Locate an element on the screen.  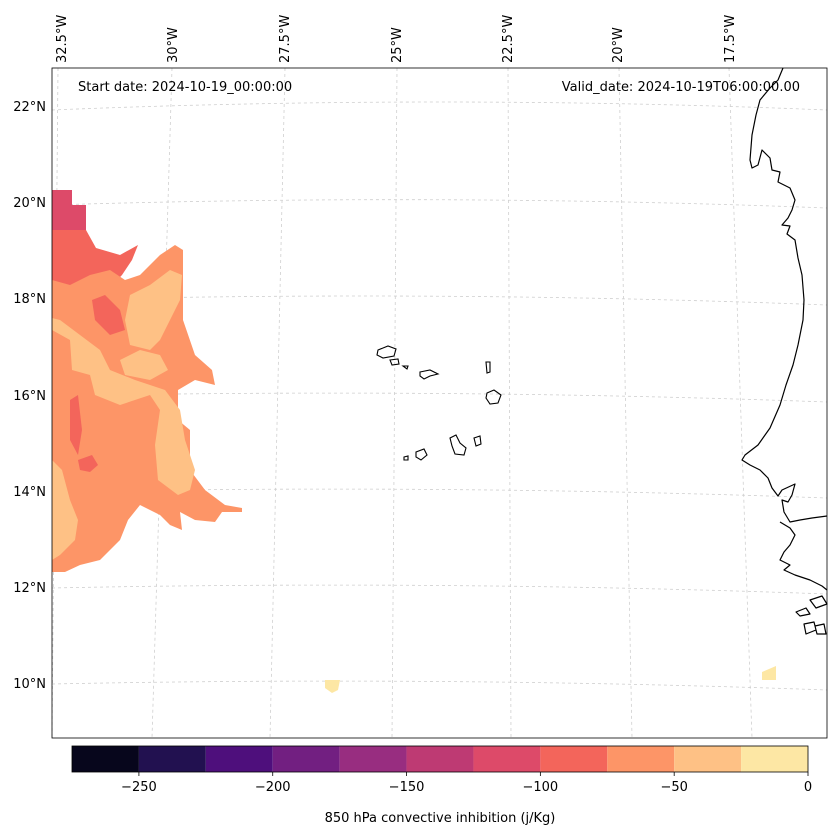
cin-band-minus-100-strip is located at coordinates (76, 425).